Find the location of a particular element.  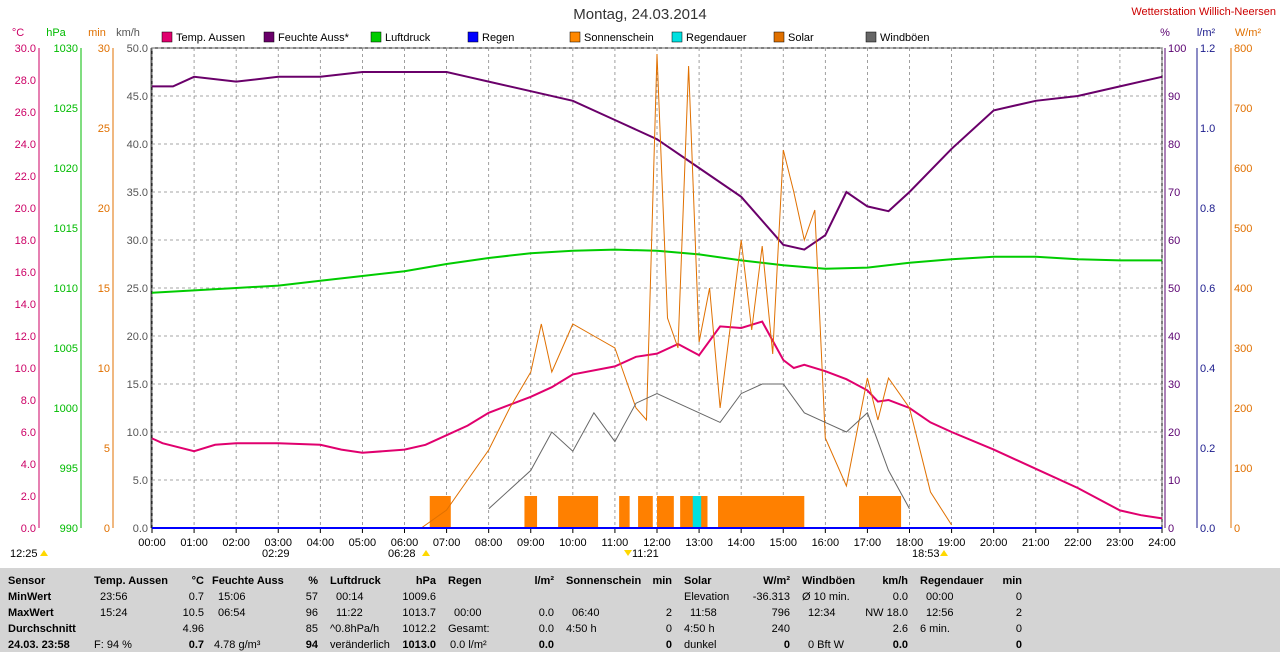

sonne-unit: min is located at coordinates (662, 581).